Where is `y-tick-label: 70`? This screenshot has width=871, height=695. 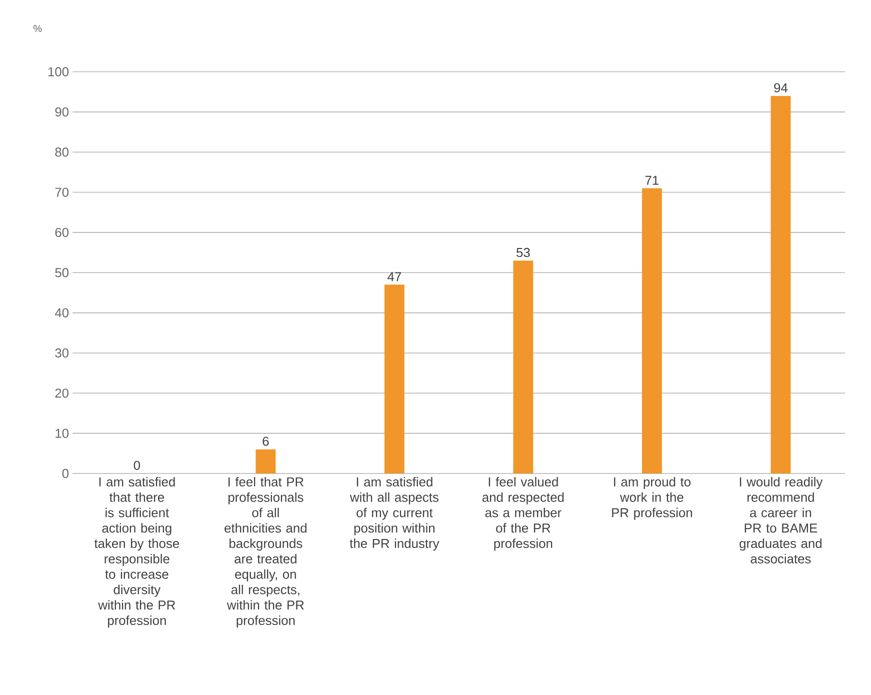 y-tick-label: 70 is located at coordinates (62, 192).